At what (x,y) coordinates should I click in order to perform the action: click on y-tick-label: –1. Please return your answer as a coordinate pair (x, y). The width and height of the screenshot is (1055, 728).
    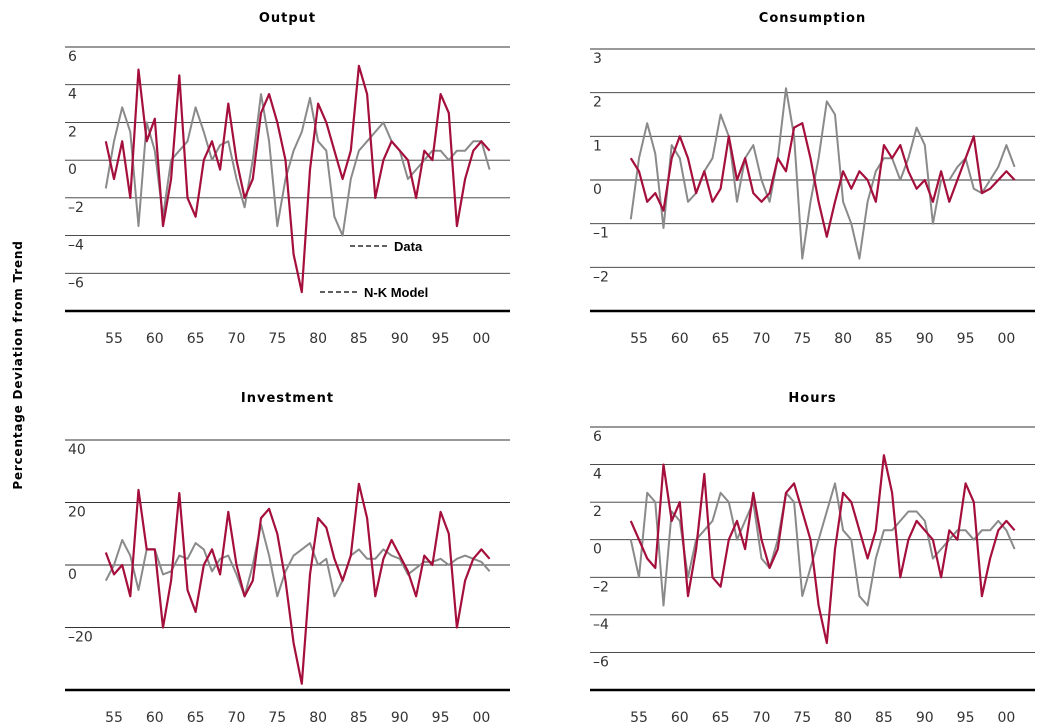
    Looking at the image, I should click on (601, 234).